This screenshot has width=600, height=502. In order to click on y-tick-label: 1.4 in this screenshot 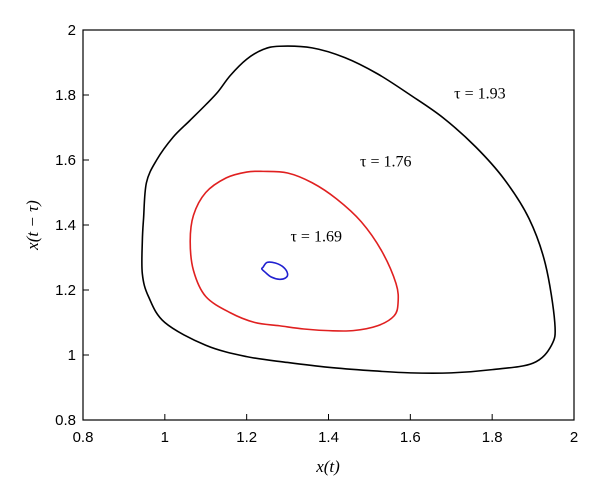, I will do `click(65, 225)`.